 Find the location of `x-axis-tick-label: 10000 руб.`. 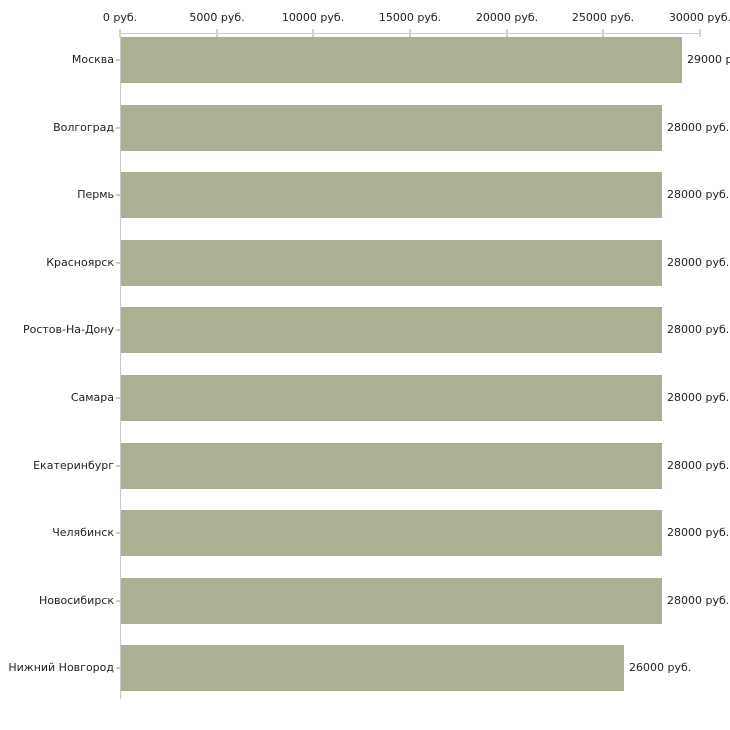

x-axis-tick-label: 10000 руб. is located at coordinates (313, 17).